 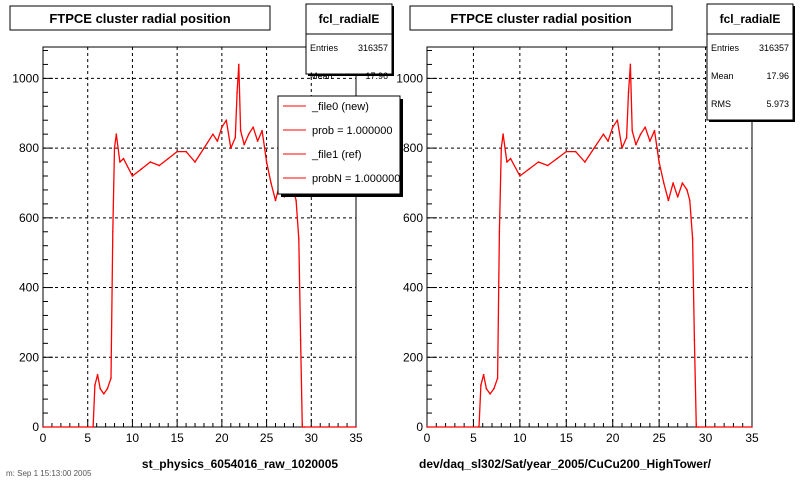 What do you see at coordinates (267, 438) in the screenshot?
I see `x-tick-label: 25` at bounding box center [267, 438].